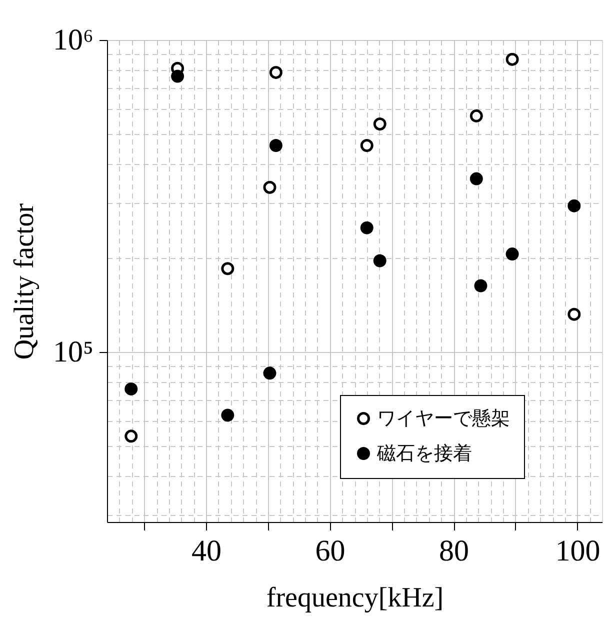  Describe the element at coordinates (24, 281) in the screenshot. I see `y-axis-title: Quality factor` at that location.